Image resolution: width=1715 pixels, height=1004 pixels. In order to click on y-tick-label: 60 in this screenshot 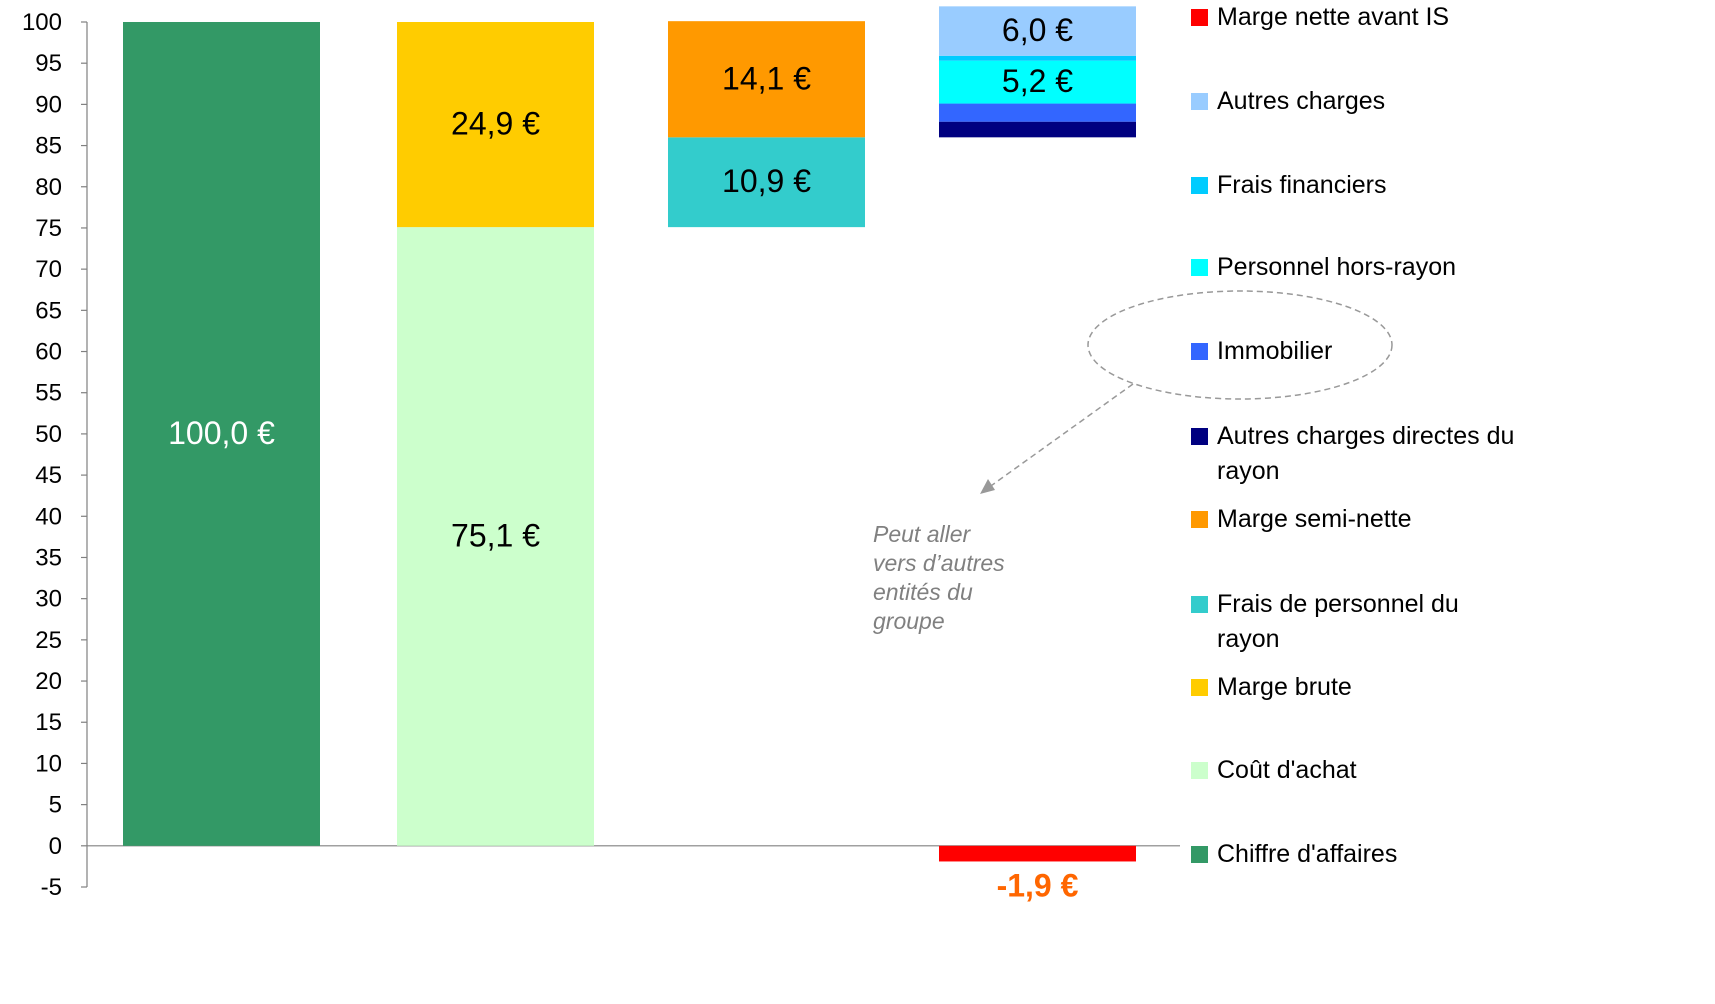, I will do `click(48, 352)`.